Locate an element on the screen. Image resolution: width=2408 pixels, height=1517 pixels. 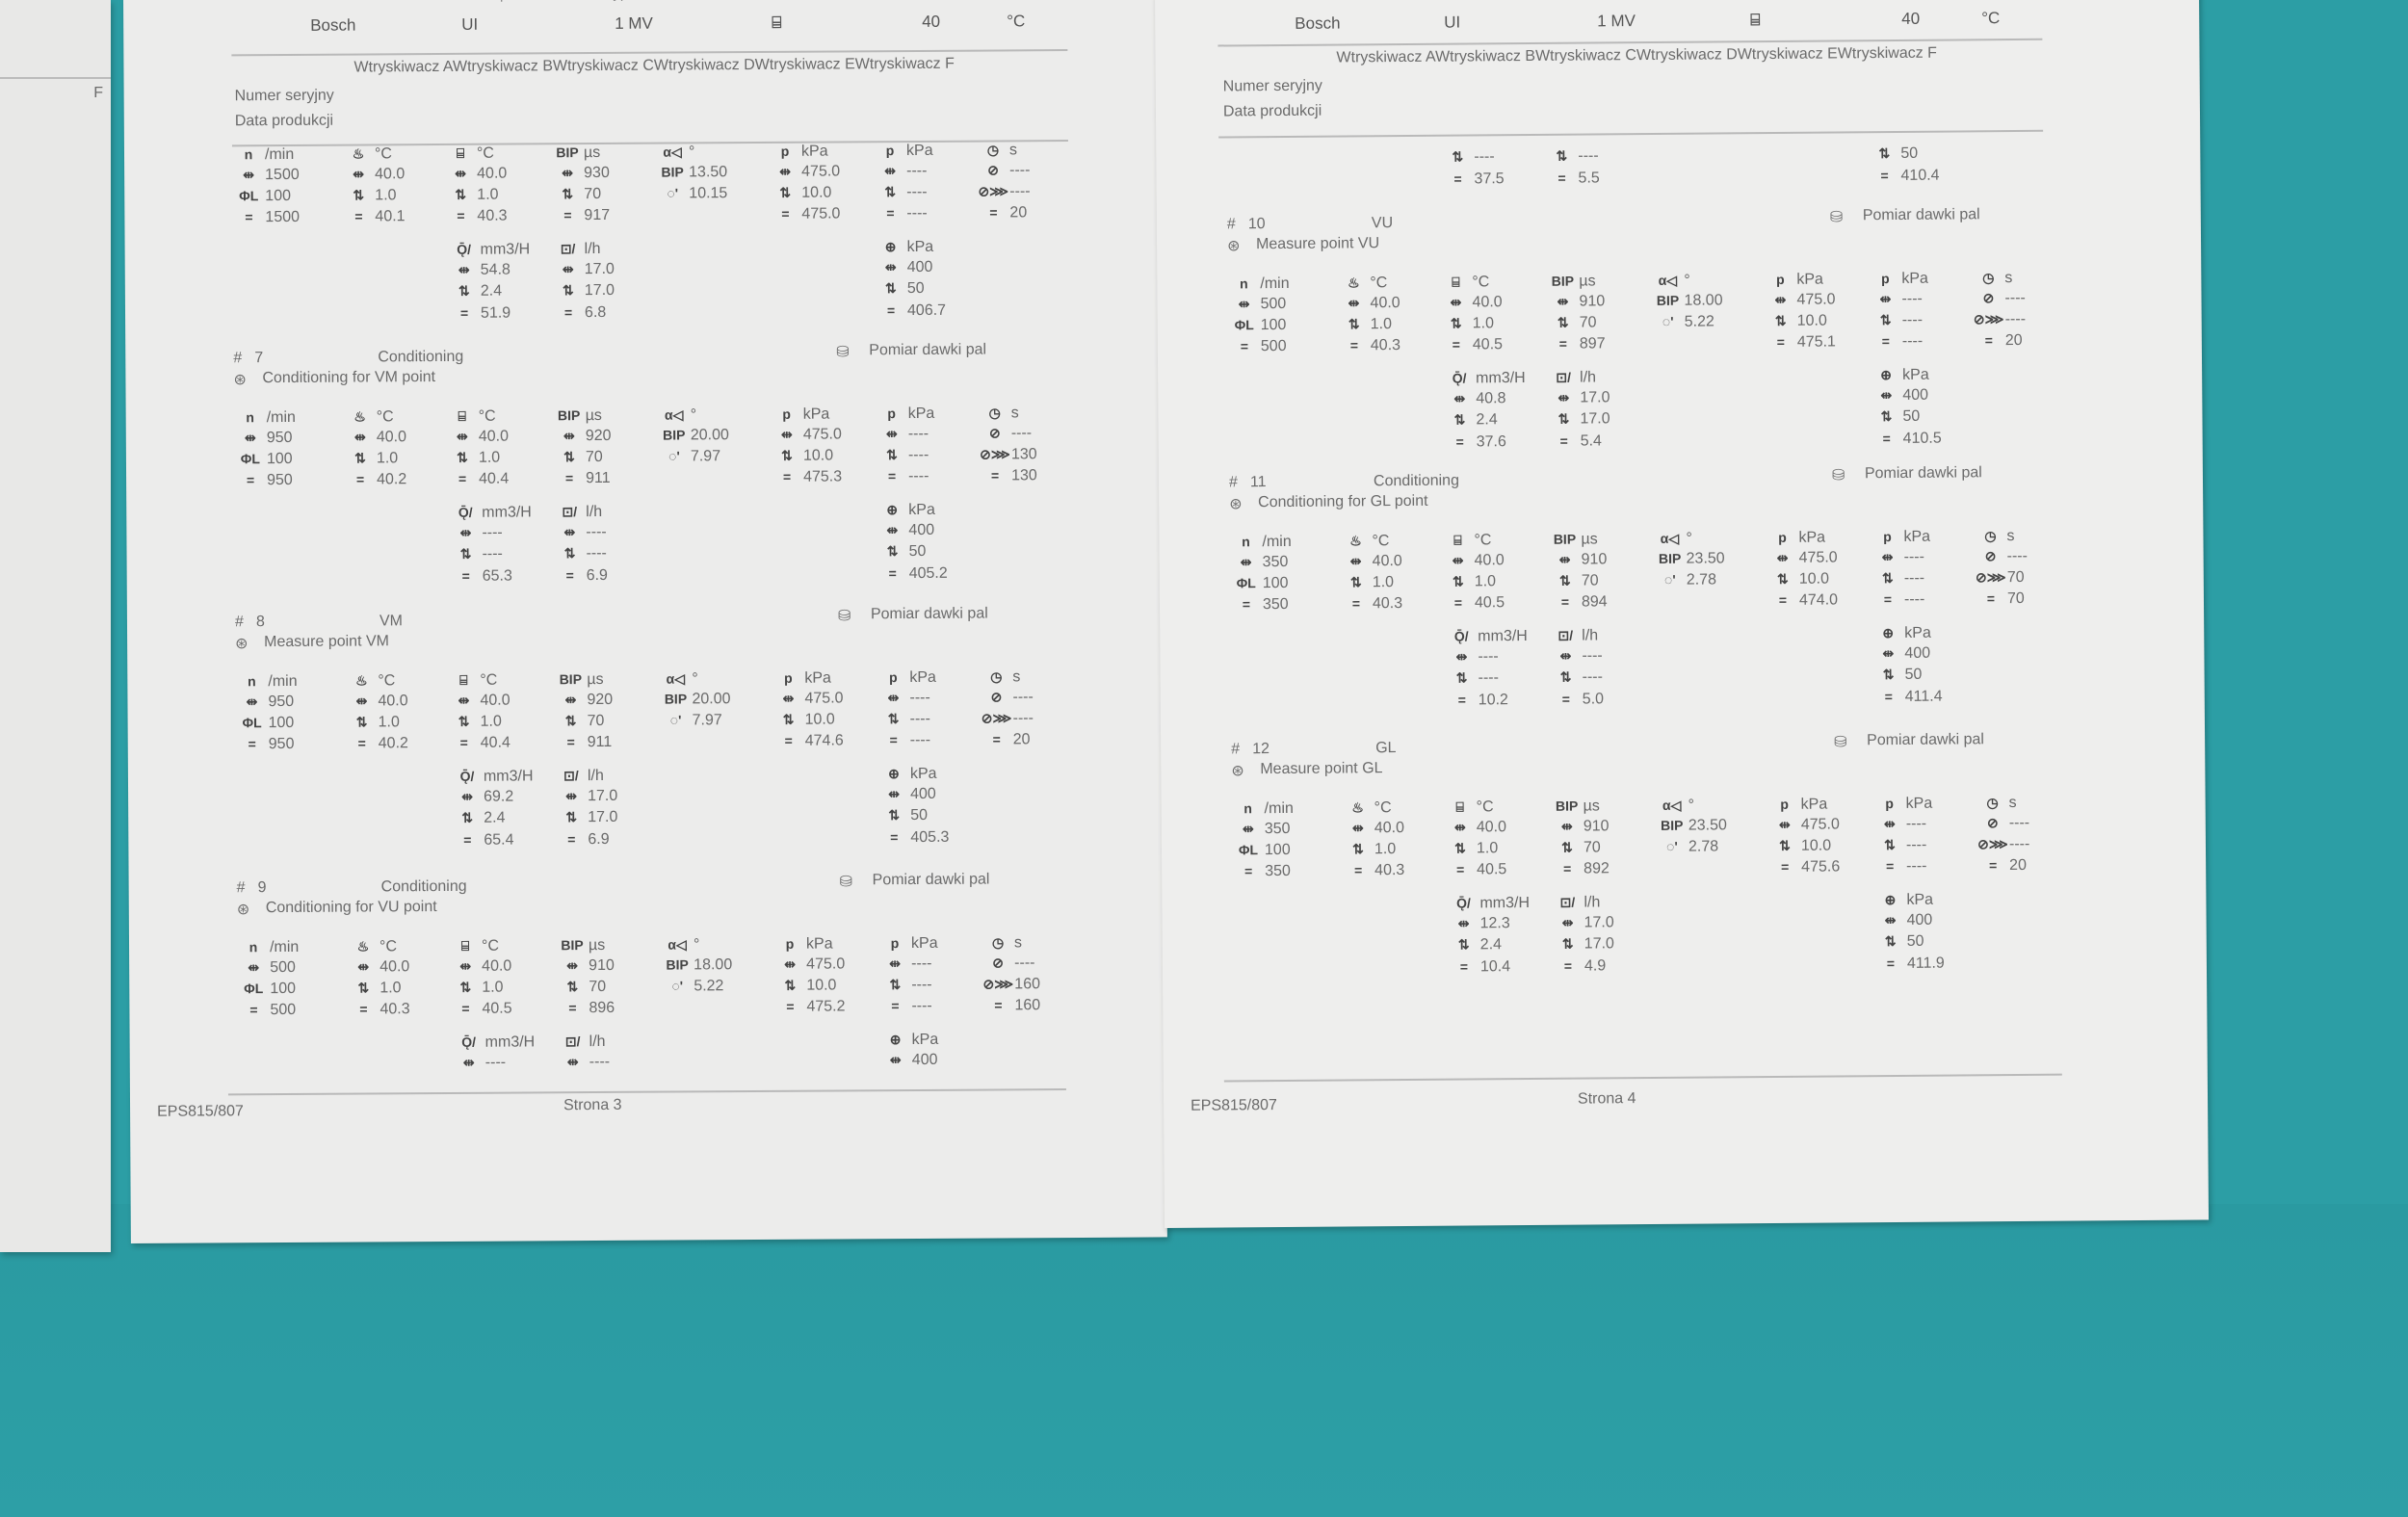
value-row: BIP 18.00 is located at coordinates (696, 965).